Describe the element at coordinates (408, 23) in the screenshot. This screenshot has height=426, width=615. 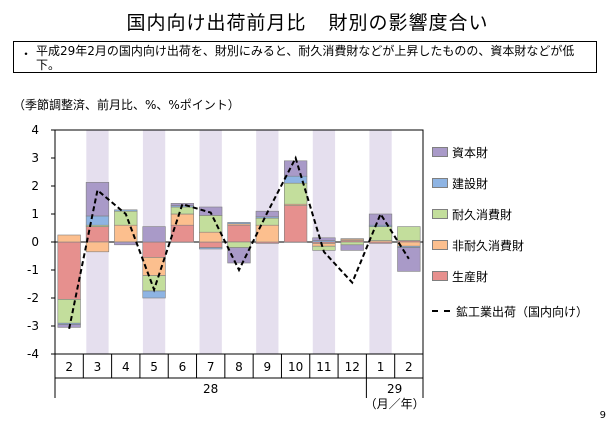
I see `title-sub: 財別の影響度合い` at that location.